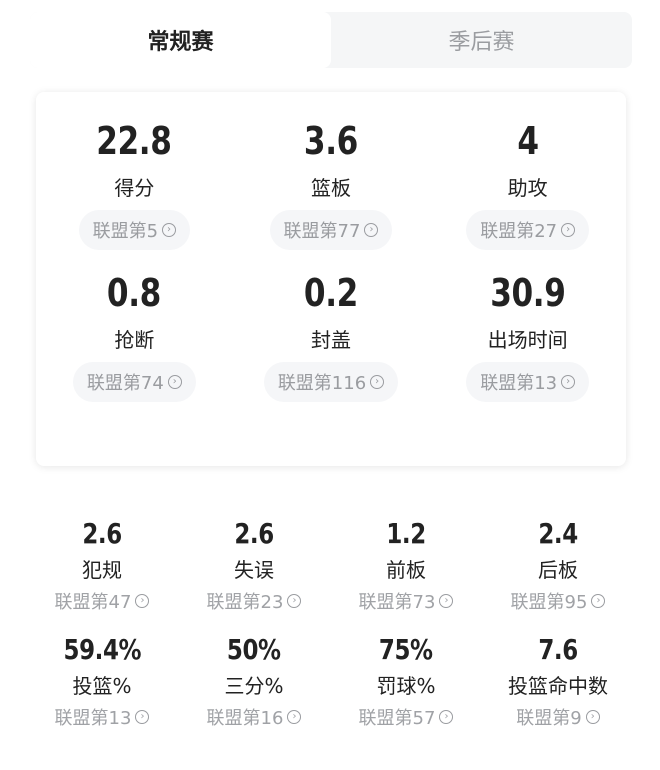 Image resolution: width=660 pixels, height=770 pixels. Describe the element at coordinates (519, 231) in the screenshot. I see `league-rank-text: 联盟第27` at that location.